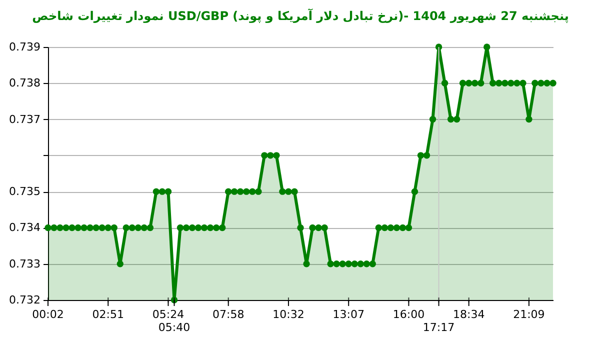 The image size is (600, 352). Describe the element at coordinates (288, 314) in the screenshot. I see `x-tick-label: 10:32` at that location.